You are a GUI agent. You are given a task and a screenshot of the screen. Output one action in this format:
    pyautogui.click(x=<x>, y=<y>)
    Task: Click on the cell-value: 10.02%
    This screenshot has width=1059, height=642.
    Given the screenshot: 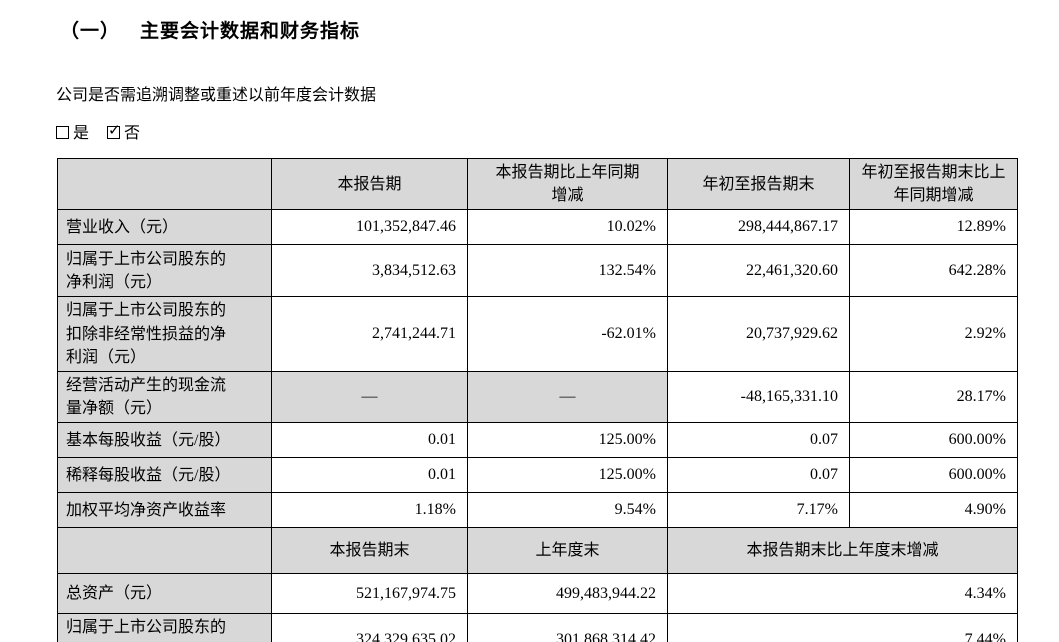 What is the action you would take?
    pyautogui.click(x=567, y=227)
    